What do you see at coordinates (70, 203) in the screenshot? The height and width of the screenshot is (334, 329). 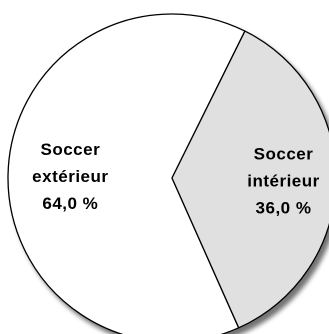 I see `pie-slice-label-line: 64,0 %` at bounding box center [70, 203].